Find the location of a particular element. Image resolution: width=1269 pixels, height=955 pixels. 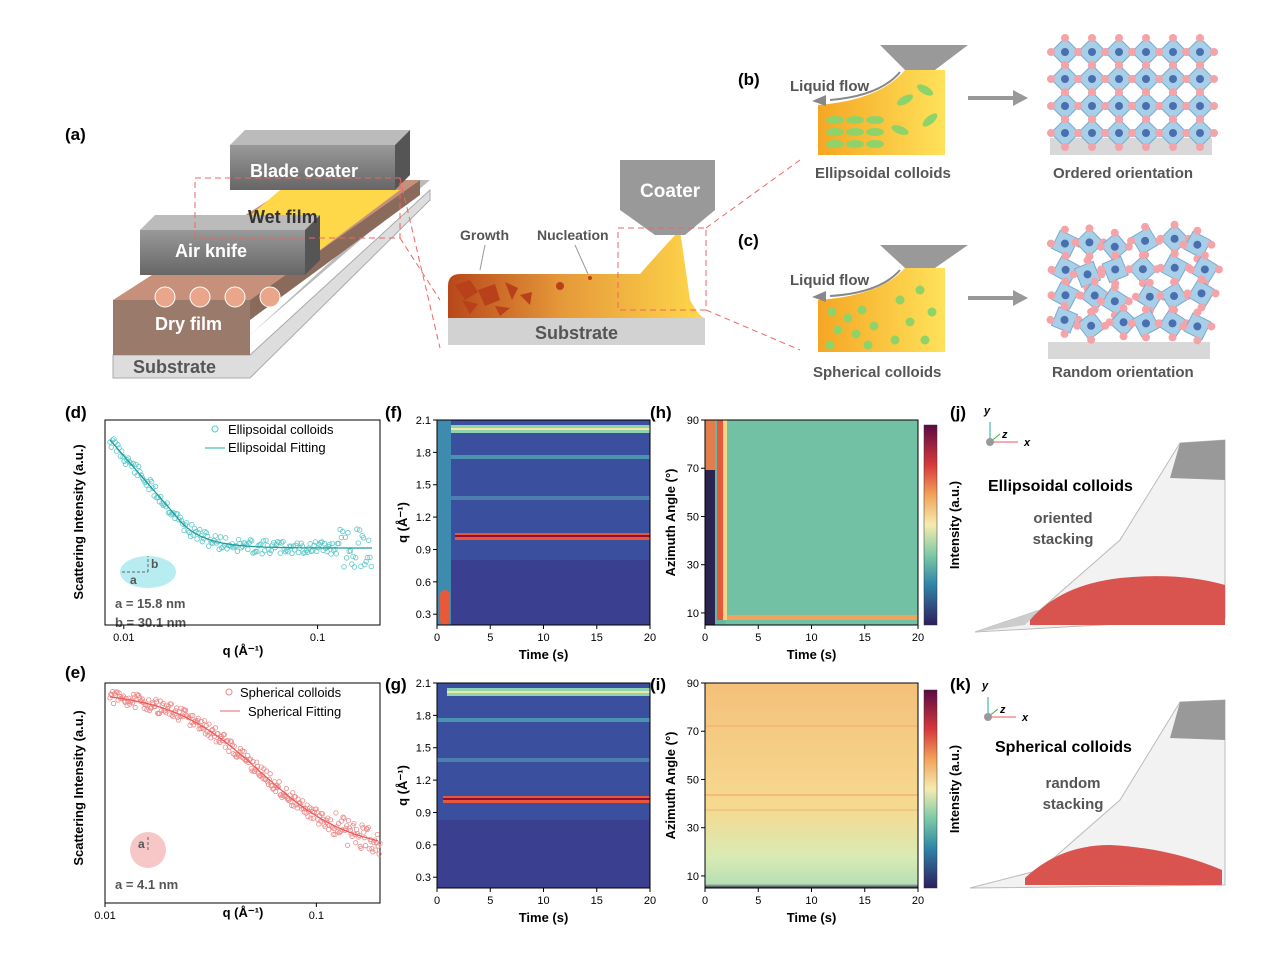

x-tick-label: 10 is located at coordinates (543, 901).